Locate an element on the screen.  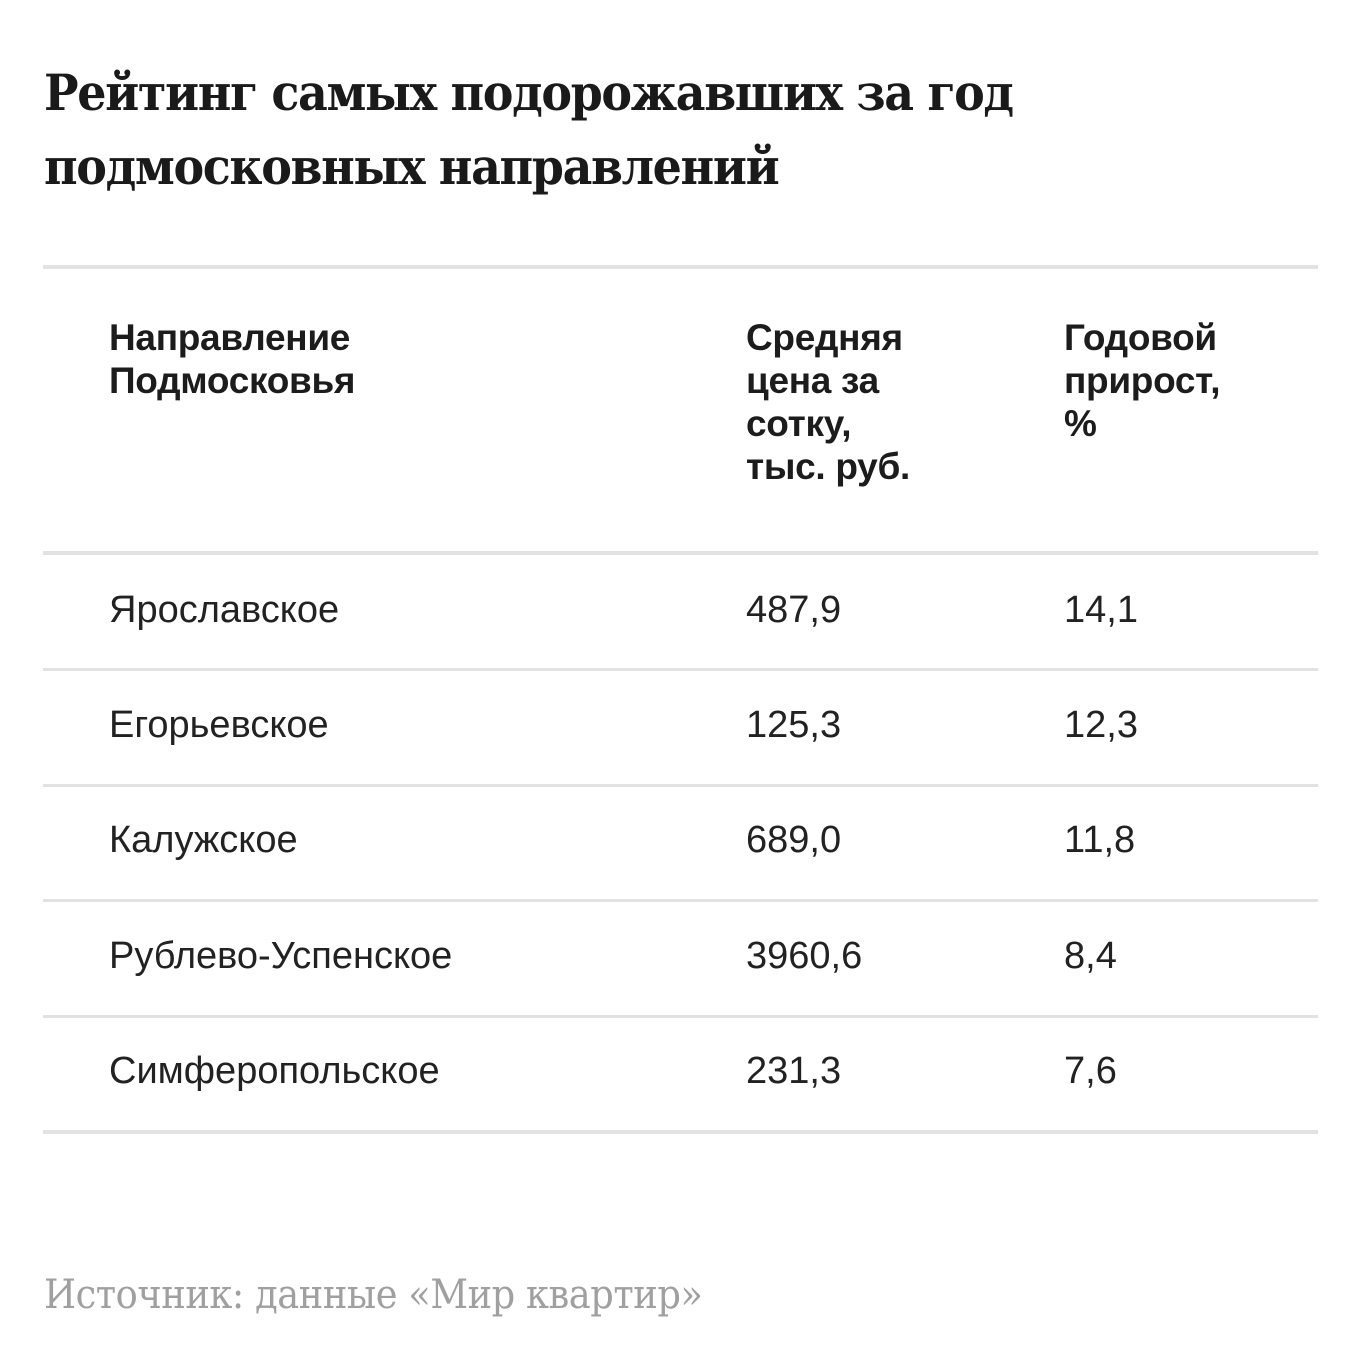
cell-direction: Симферопольское is located at coordinates (274, 1071).